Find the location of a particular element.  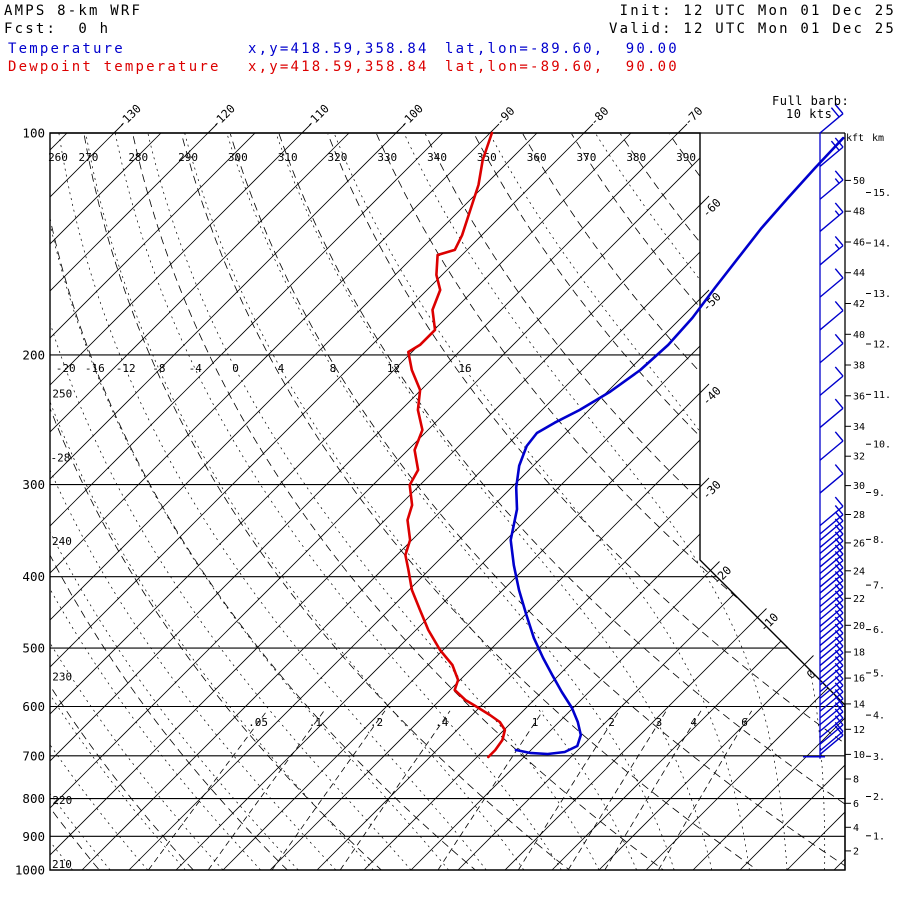

svg-text: -12 is located at coordinates (126, 368).